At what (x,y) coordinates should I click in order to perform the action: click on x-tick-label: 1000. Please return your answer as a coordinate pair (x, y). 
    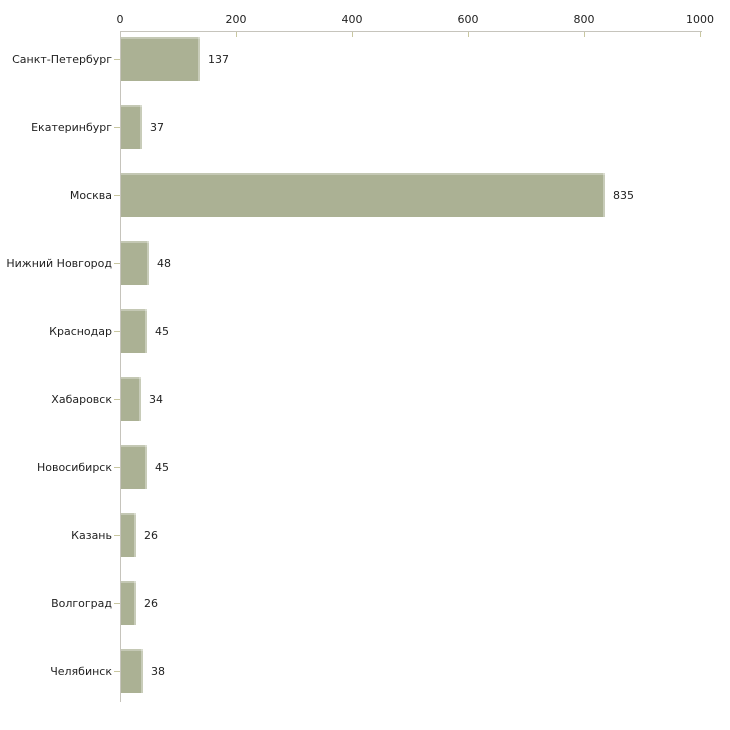
    Looking at the image, I should click on (700, 19).